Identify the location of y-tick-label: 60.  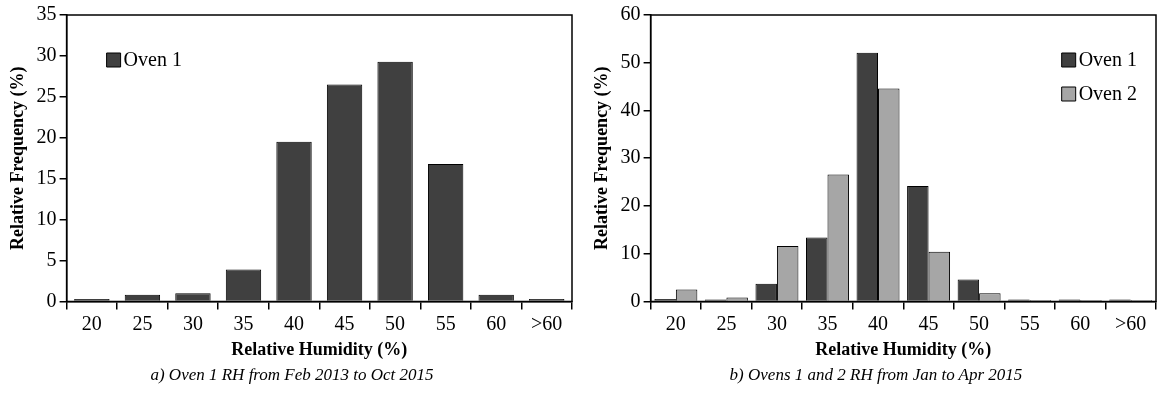
(630, 13).